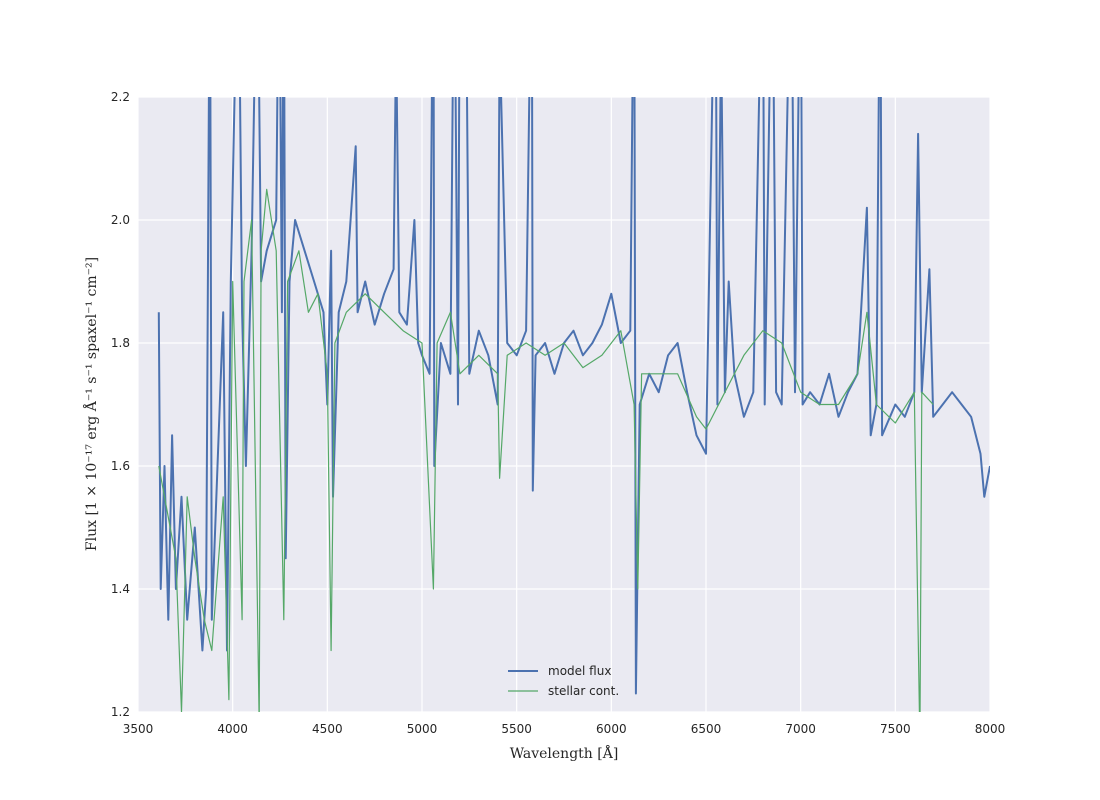  I want to click on x-tick-label: 5500, so click(516, 729).